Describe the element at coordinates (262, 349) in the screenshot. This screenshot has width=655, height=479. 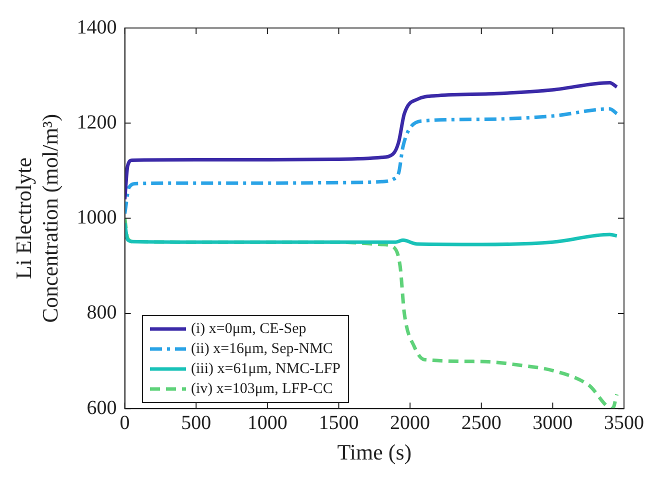
I see `legend-label: (ii) x=16μm, Sep-NMC` at that location.